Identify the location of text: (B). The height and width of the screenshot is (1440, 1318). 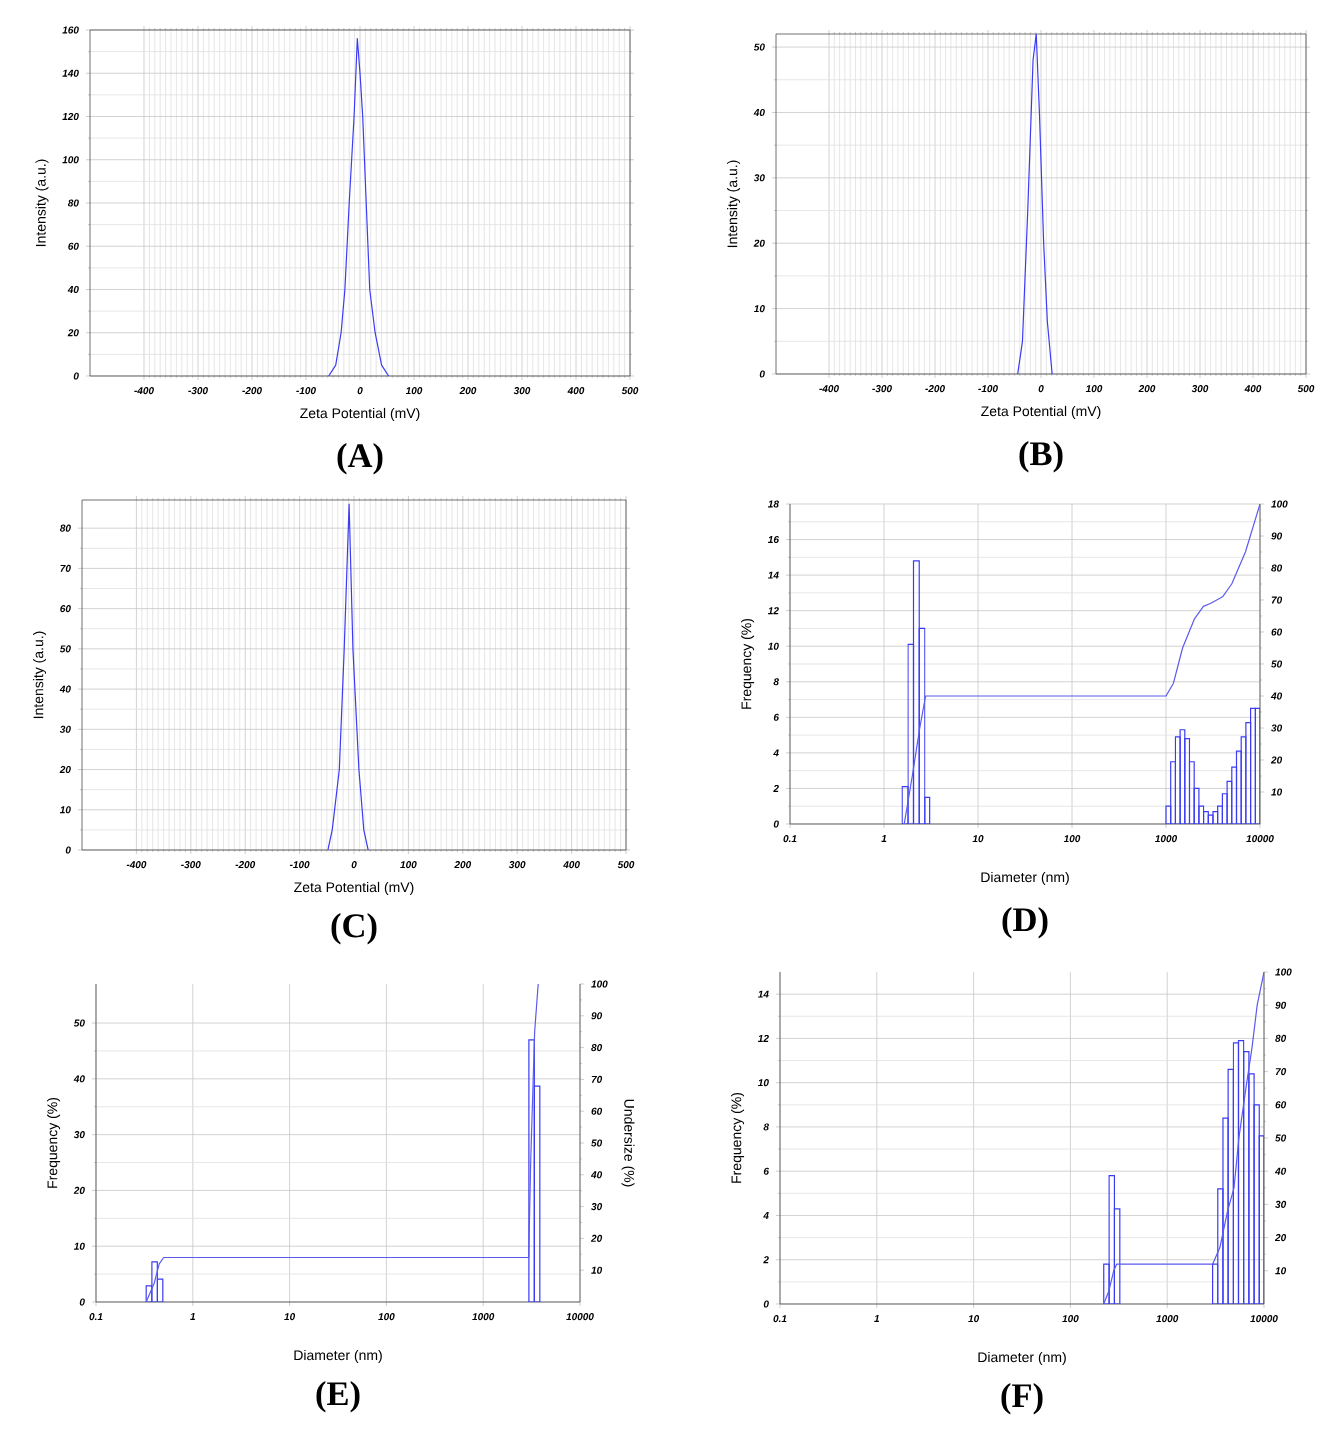
(1041, 457).